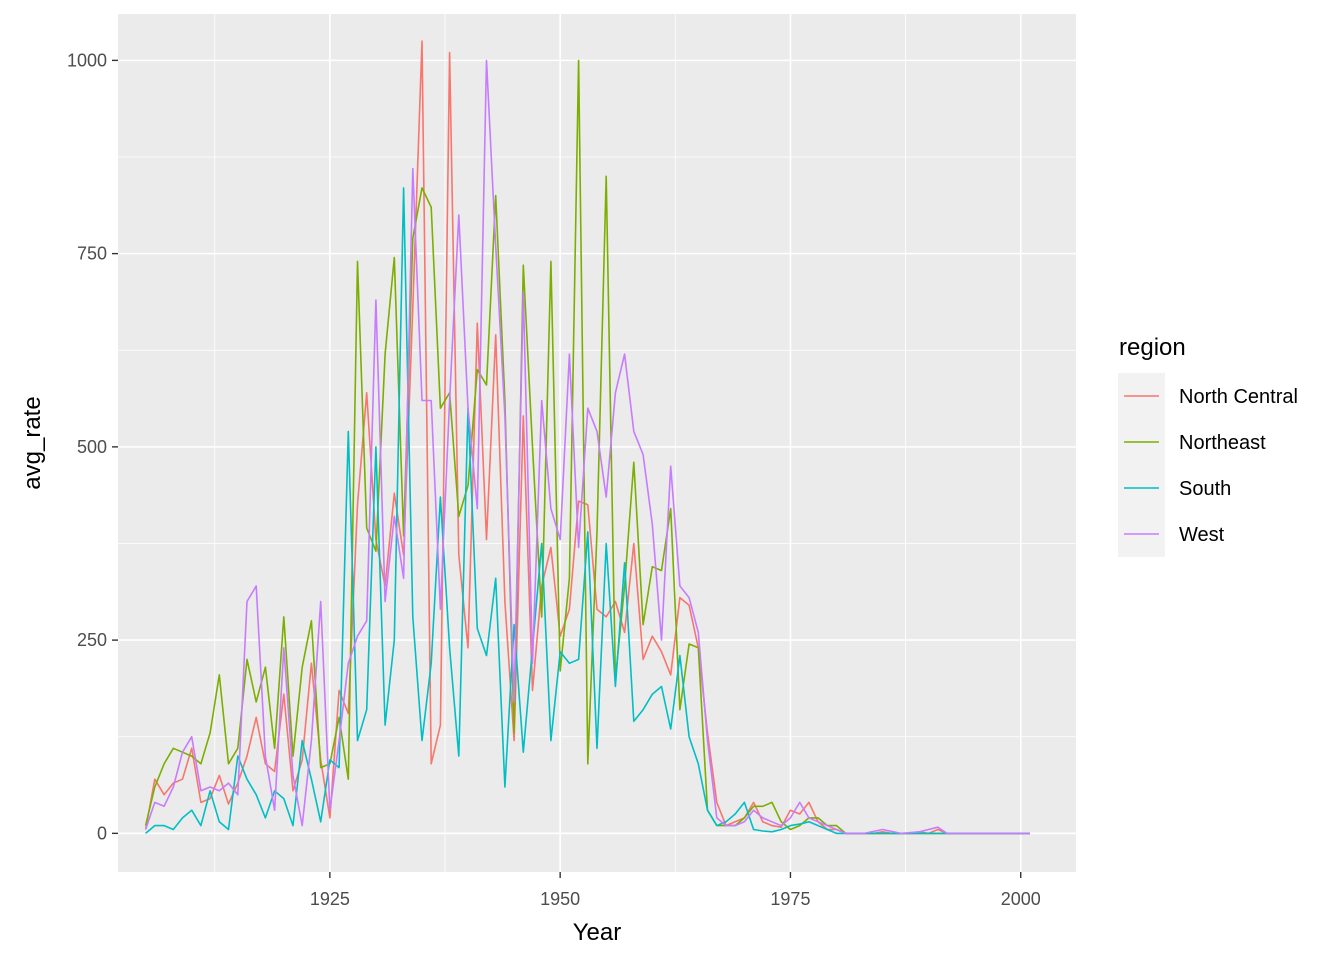 The width and height of the screenshot is (1344, 960). Describe the element at coordinates (1202, 535) in the screenshot. I see `legend-label: West` at that location.